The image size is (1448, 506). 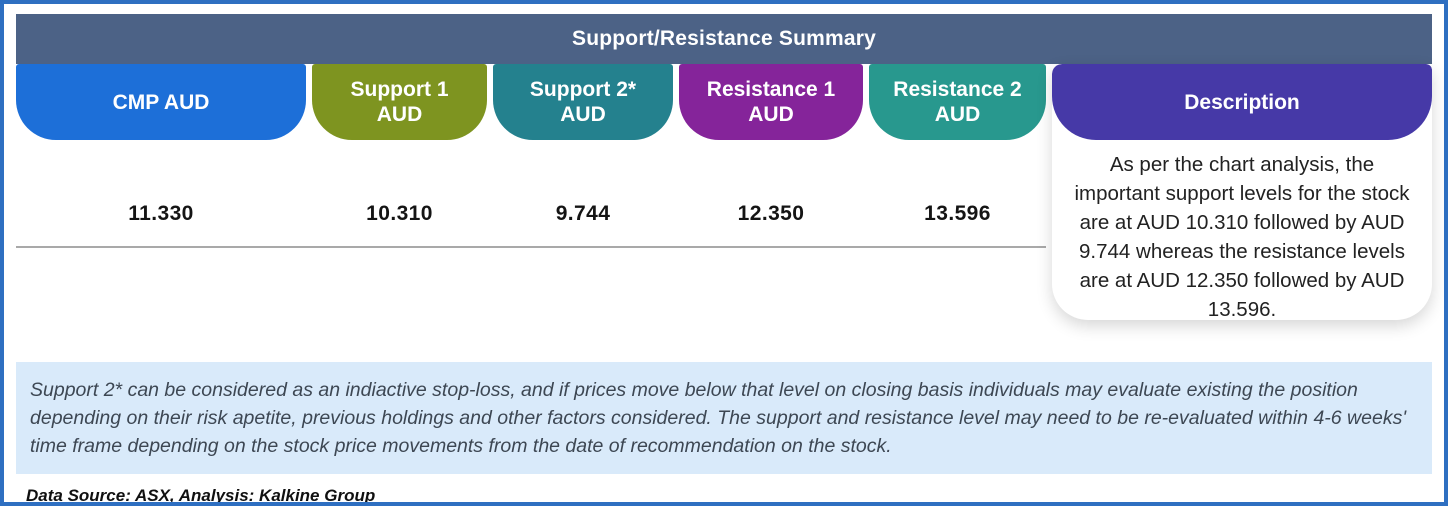 I want to click on column-header-description: Description, so click(x=1242, y=102).